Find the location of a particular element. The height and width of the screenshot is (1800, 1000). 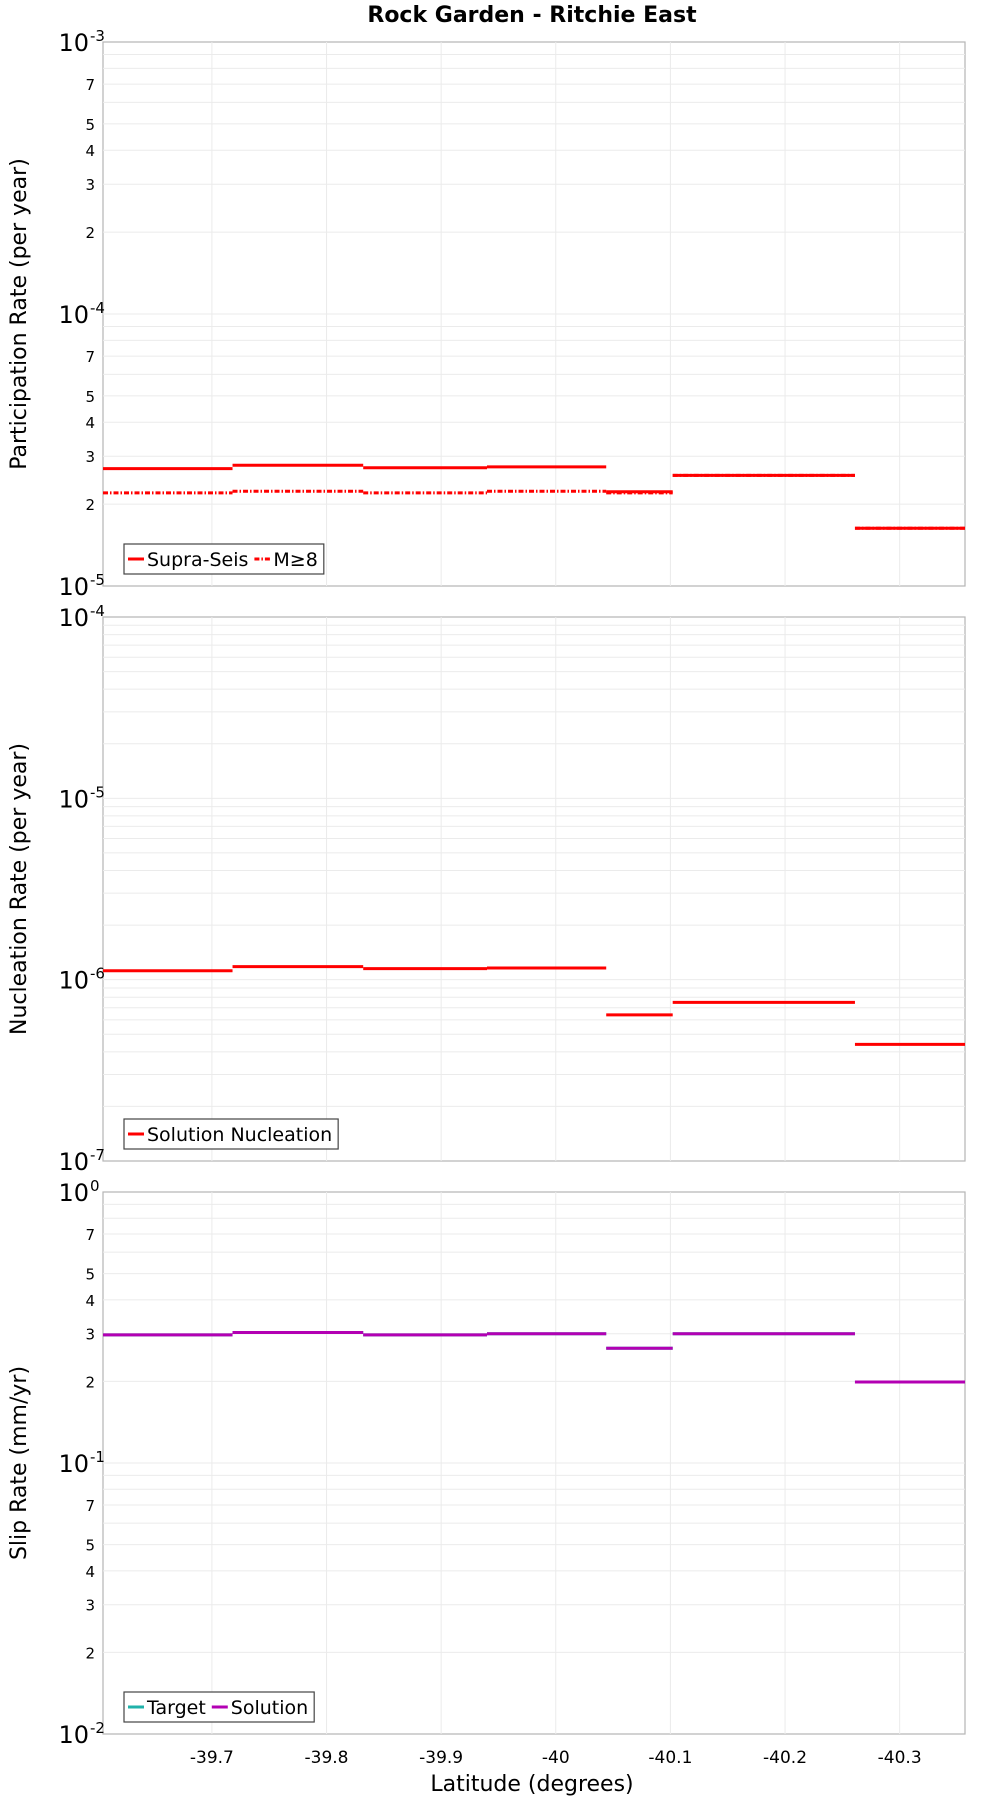

legend-label: Supra-Seis is located at coordinates (197, 560).